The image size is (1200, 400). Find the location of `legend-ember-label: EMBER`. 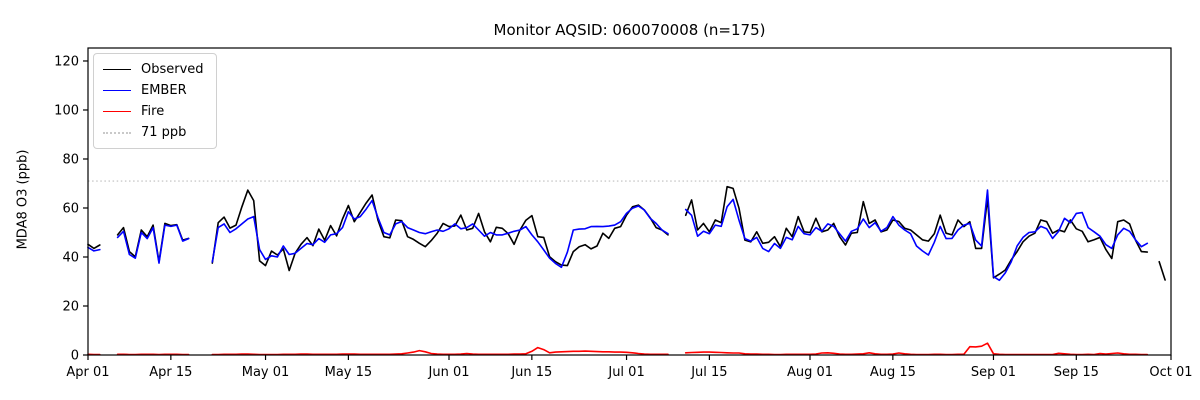

legend-ember-label: EMBER is located at coordinates (164, 90).